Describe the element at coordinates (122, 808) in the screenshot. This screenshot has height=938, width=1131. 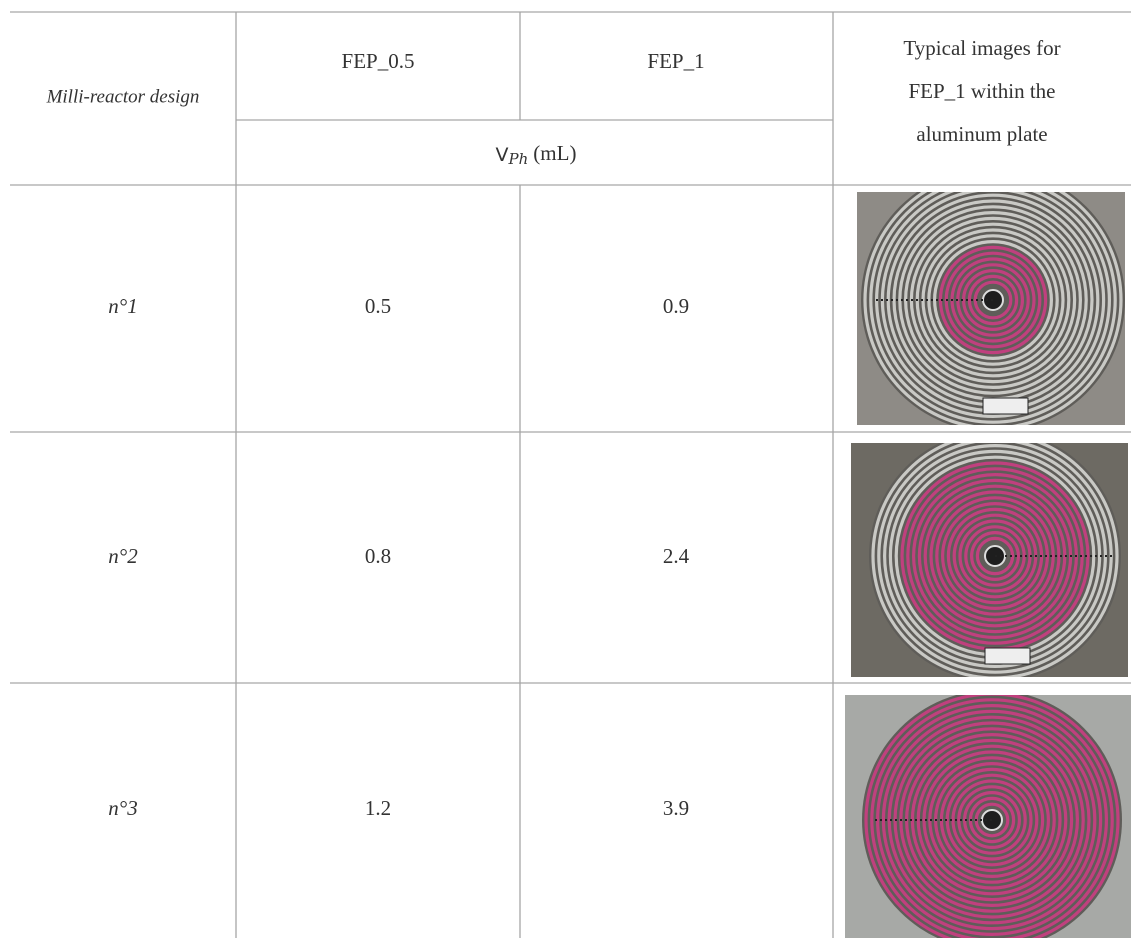
I see `row-design: n°3` at that location.